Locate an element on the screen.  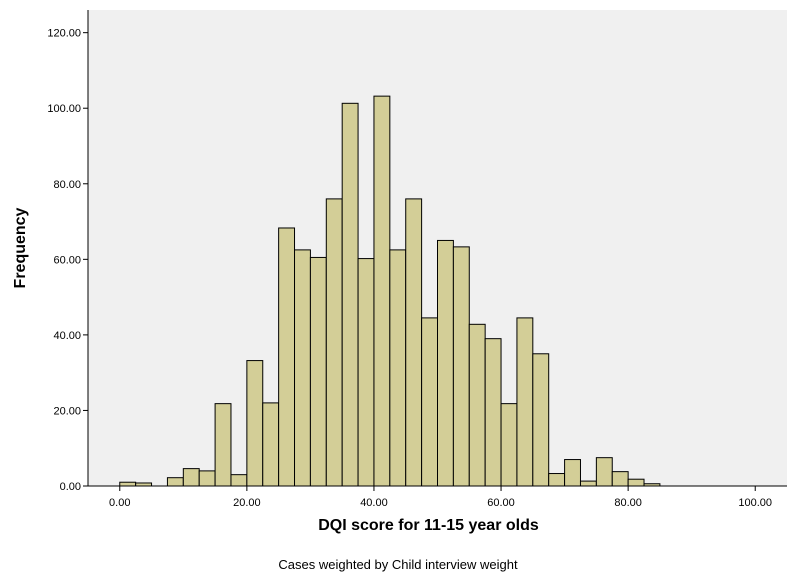
y-axis-title: Frequency is located at coordinates (20, 247).